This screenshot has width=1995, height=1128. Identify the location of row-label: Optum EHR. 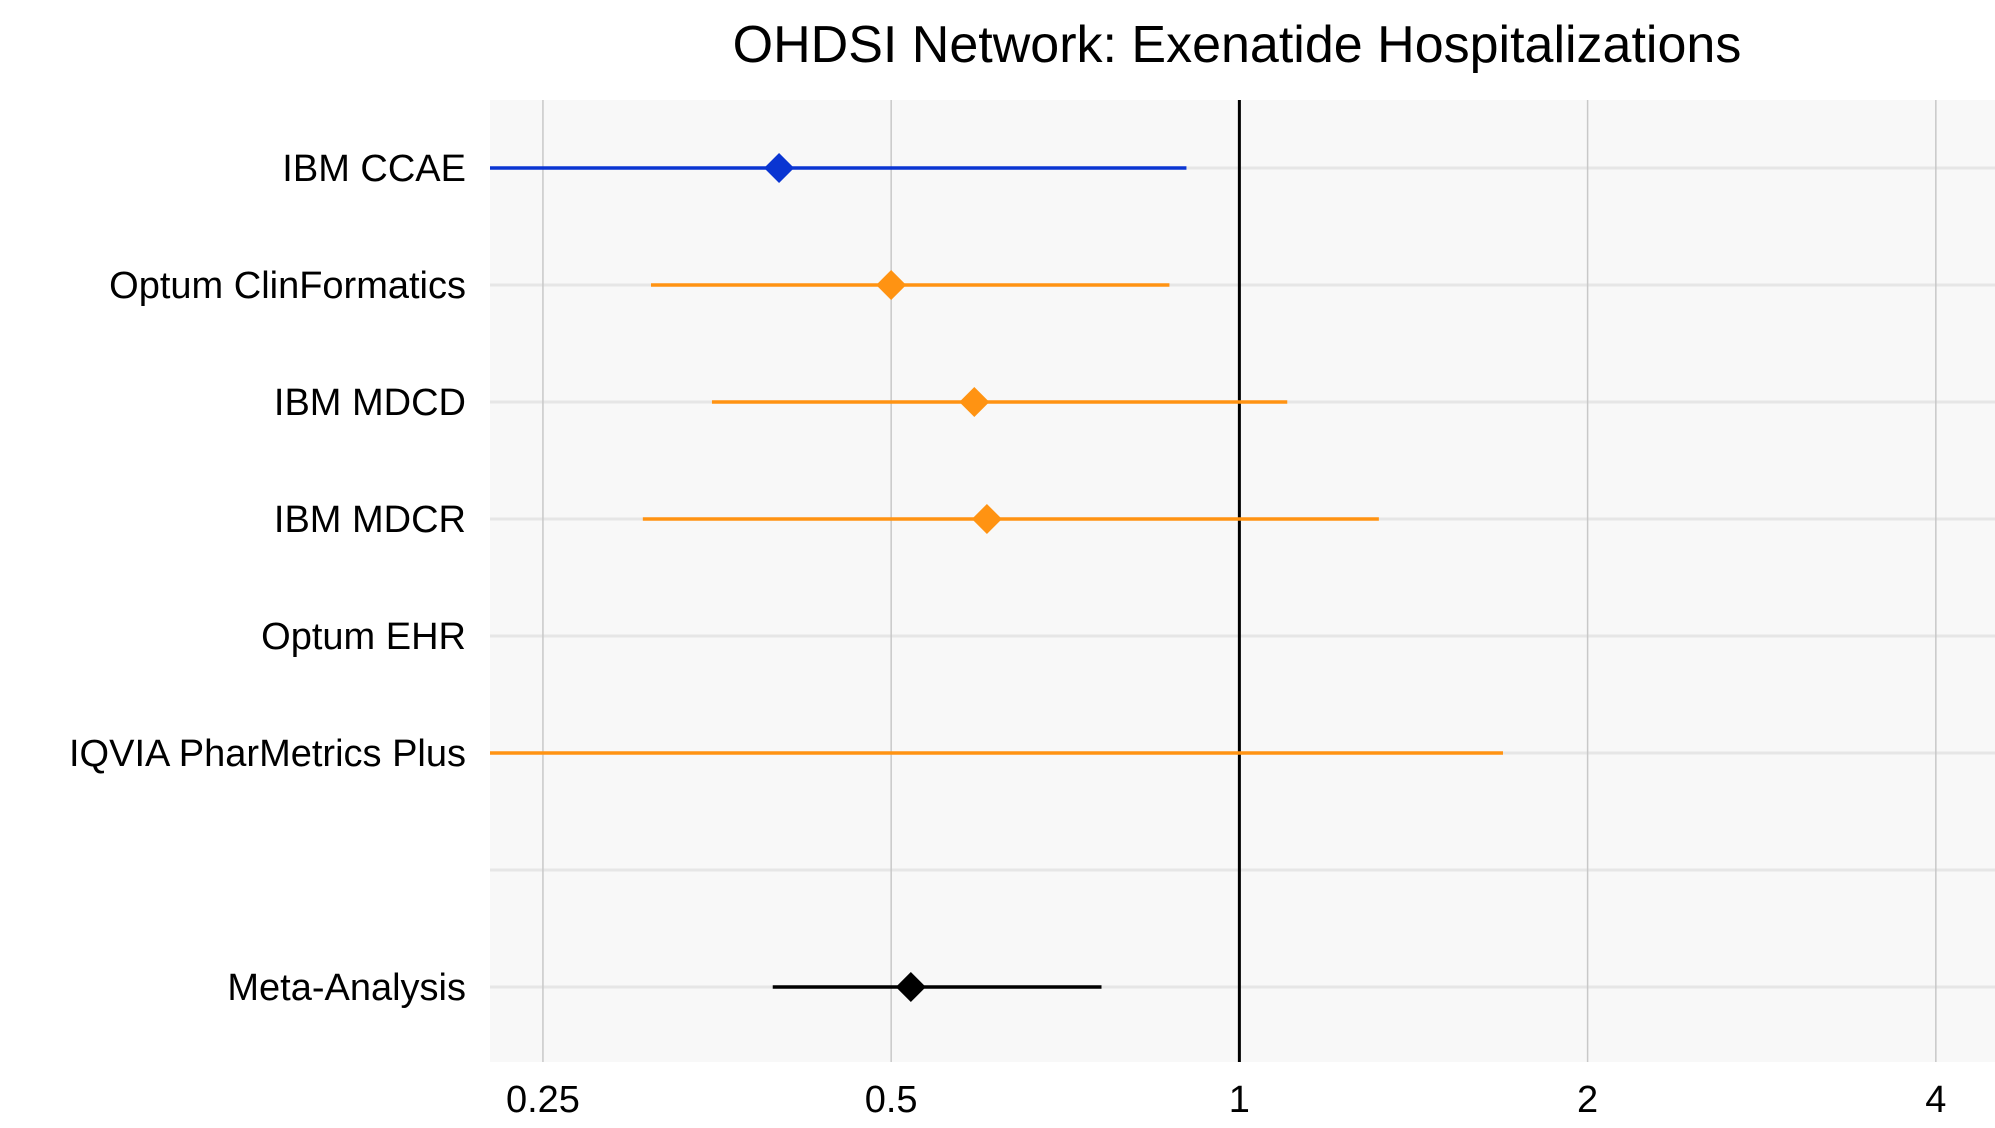
(363, 637).